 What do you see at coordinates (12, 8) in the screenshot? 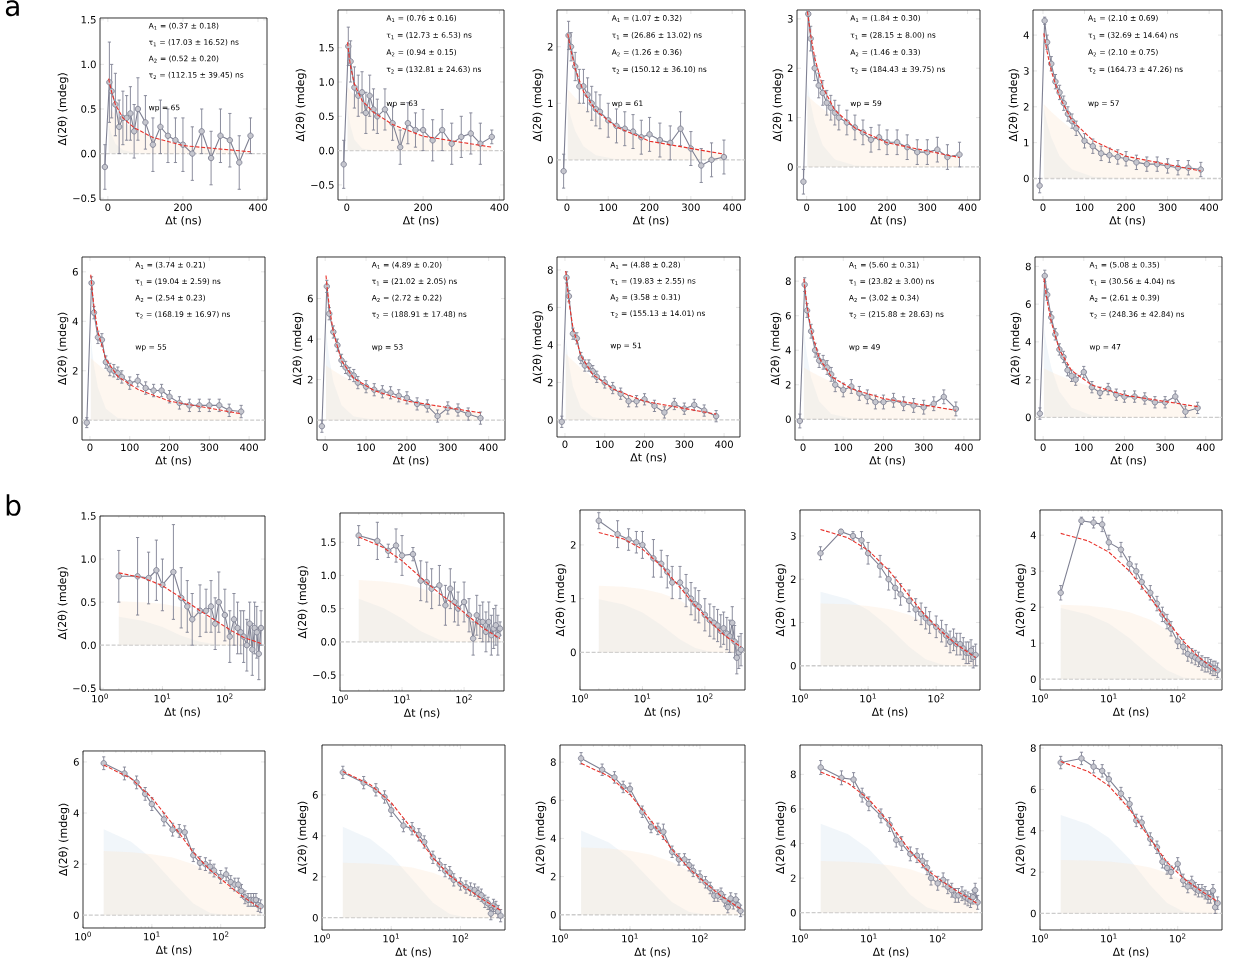
I see `chart-title: a` at bounding box center [12, 8].